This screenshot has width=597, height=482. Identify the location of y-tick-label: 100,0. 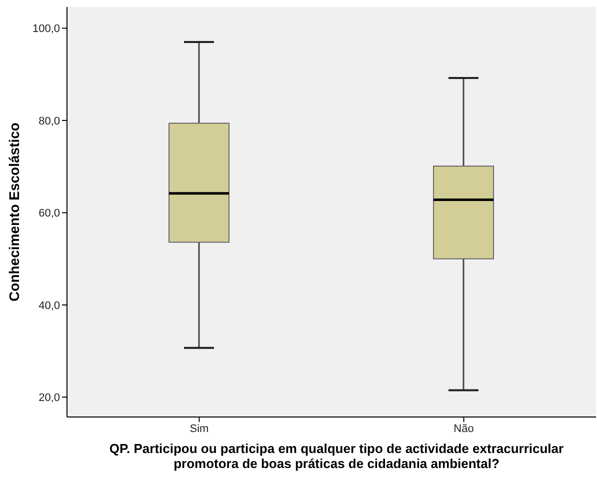
(46, 29).